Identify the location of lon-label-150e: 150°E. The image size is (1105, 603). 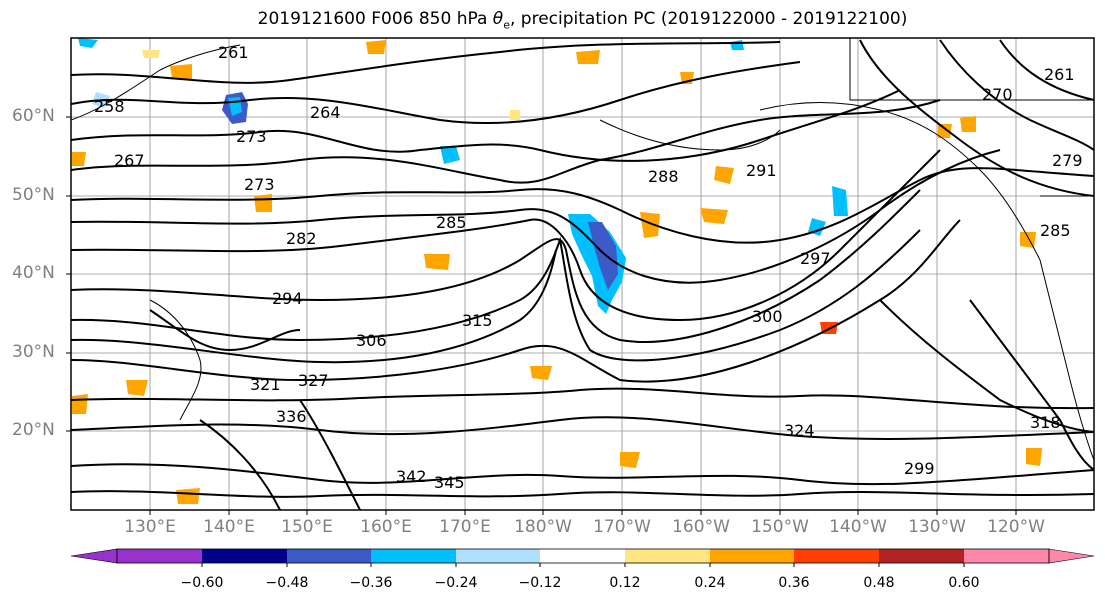
(307, 527).